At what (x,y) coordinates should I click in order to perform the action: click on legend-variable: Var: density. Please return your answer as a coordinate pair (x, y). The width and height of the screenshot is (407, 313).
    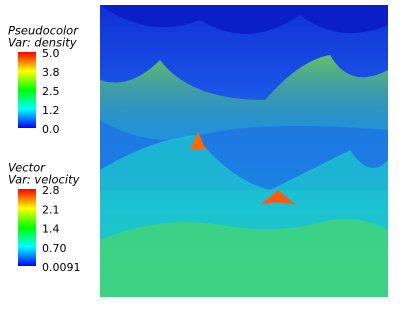
    Looking at the image, I should click on (42, 43).